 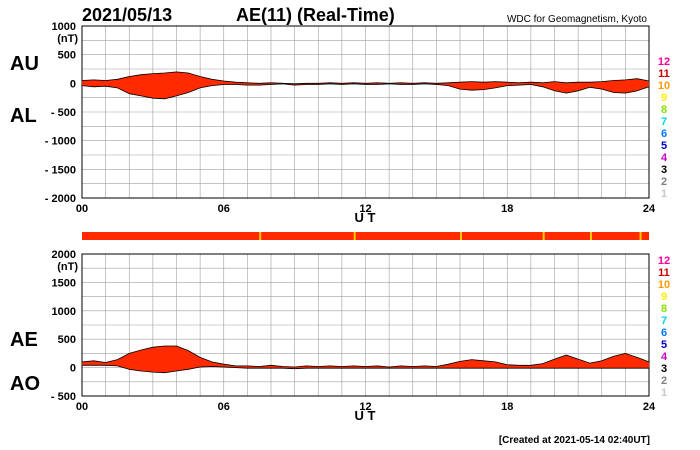 What do you see at coordinates (577, 19) in the screenshot?
I see `source-label: WDC for Geomagnetism, Kyoto` at bounding box center [577, 19].